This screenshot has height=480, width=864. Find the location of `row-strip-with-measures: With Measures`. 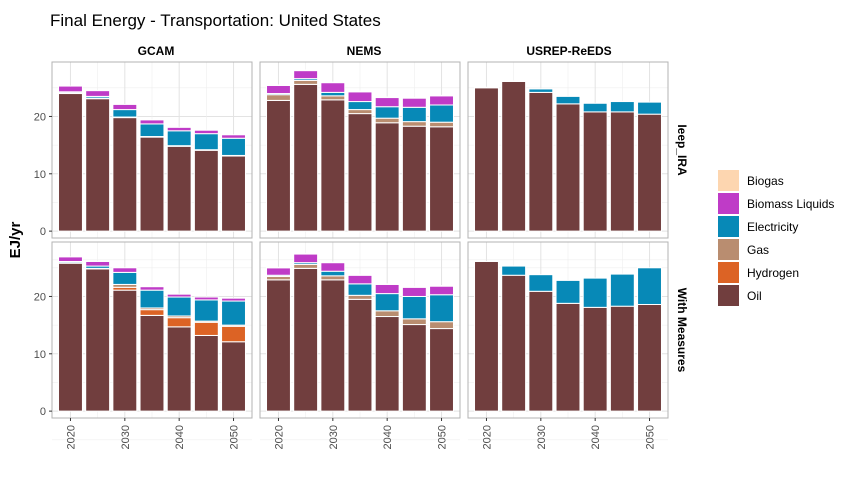

row-strip-with-measures: With Measures is located at coordinates (682, 330).